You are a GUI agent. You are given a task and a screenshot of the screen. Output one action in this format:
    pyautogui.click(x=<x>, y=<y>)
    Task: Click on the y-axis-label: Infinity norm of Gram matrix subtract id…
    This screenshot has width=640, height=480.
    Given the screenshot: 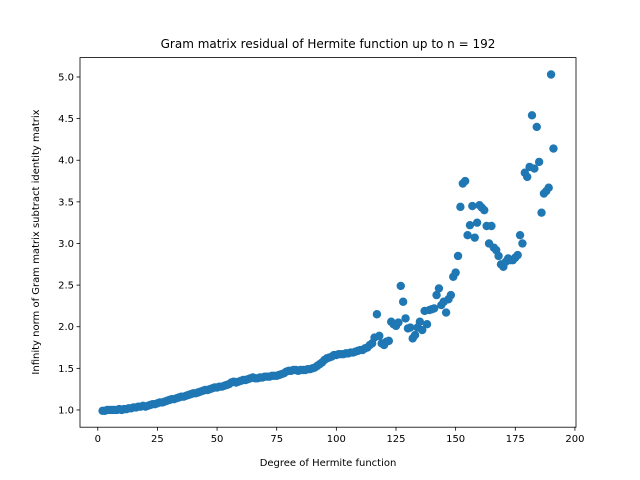 What is the action you would take?
    pyautogui.click(x=36, y=241)
    